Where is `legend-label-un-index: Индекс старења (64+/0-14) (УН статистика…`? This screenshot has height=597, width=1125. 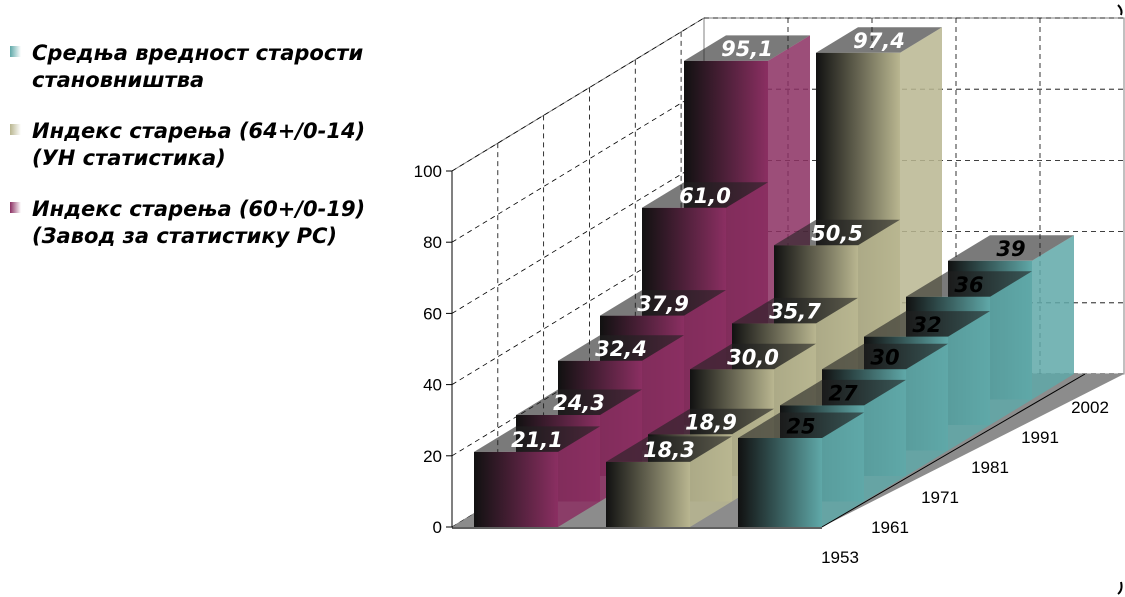 legend-label-un-index: Индекс старења (64+/0-14) (УН статистика… is located at coordinates (199, 144).